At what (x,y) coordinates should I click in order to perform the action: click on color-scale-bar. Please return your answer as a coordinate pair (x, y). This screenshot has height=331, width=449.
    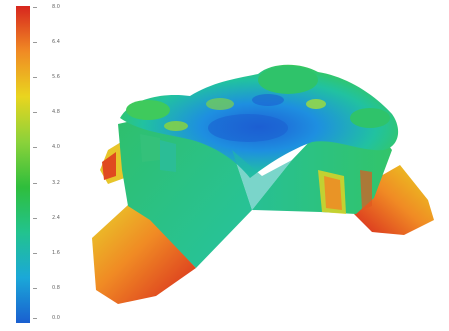
    Looking at the image, I should click on (23, 164).